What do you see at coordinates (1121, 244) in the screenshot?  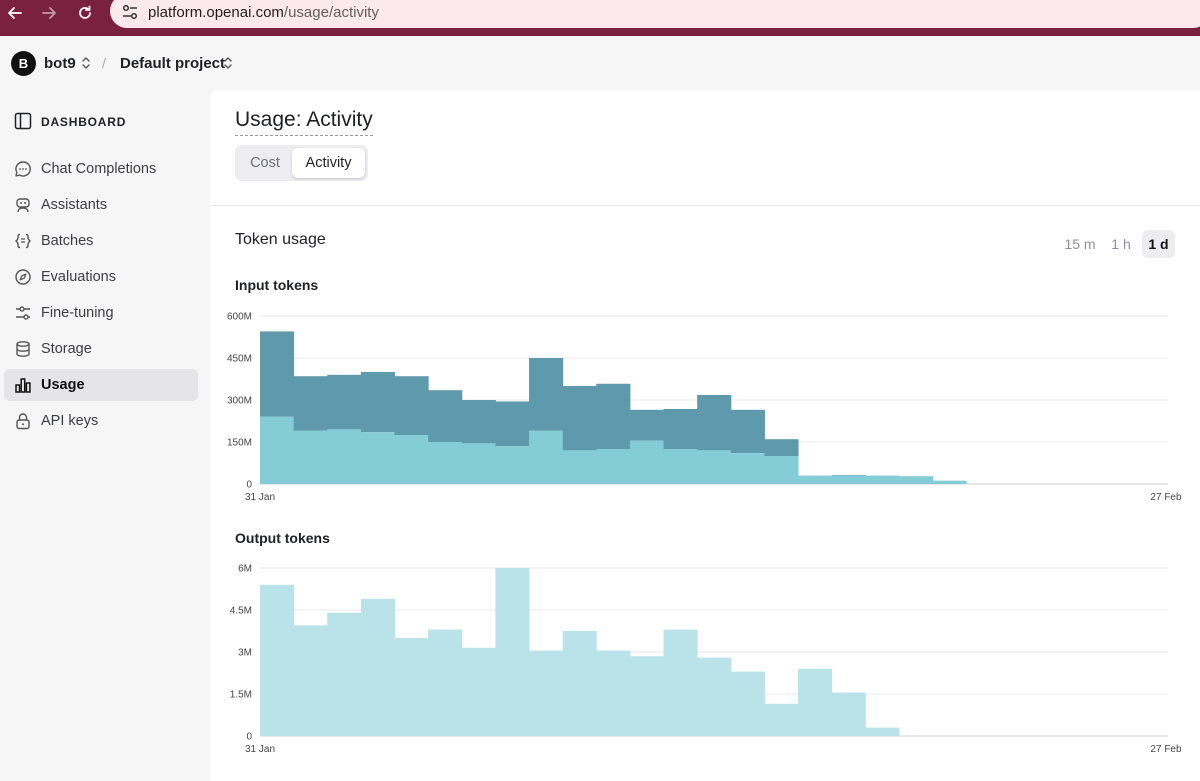 I see `range-1h-button: 1 h` at bounding box center [1121, 244].